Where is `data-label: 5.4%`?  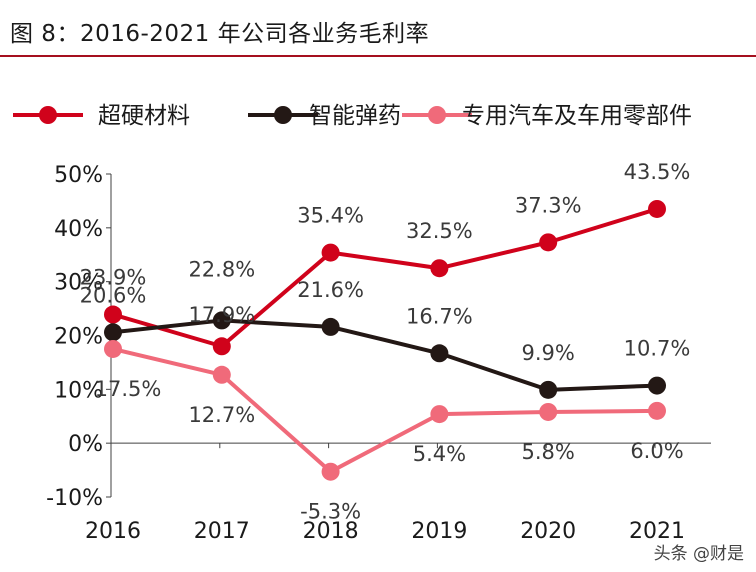
data-label: 5.4% is located at coordinates (439, 454).